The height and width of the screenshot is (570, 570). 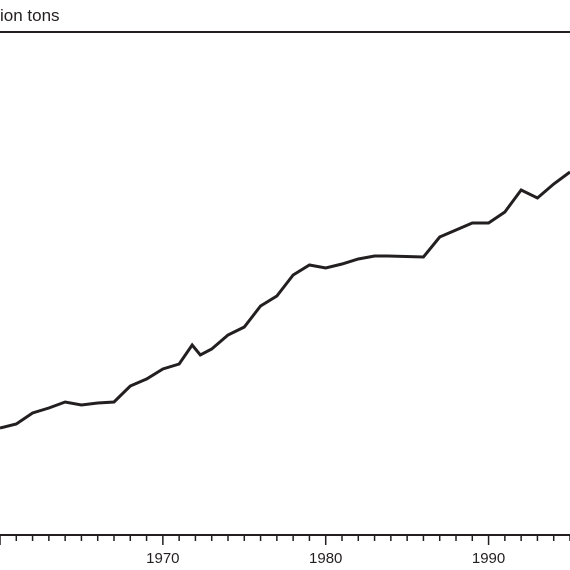 I want to click on unit-label: ion tons, so click(x=30, y=15).